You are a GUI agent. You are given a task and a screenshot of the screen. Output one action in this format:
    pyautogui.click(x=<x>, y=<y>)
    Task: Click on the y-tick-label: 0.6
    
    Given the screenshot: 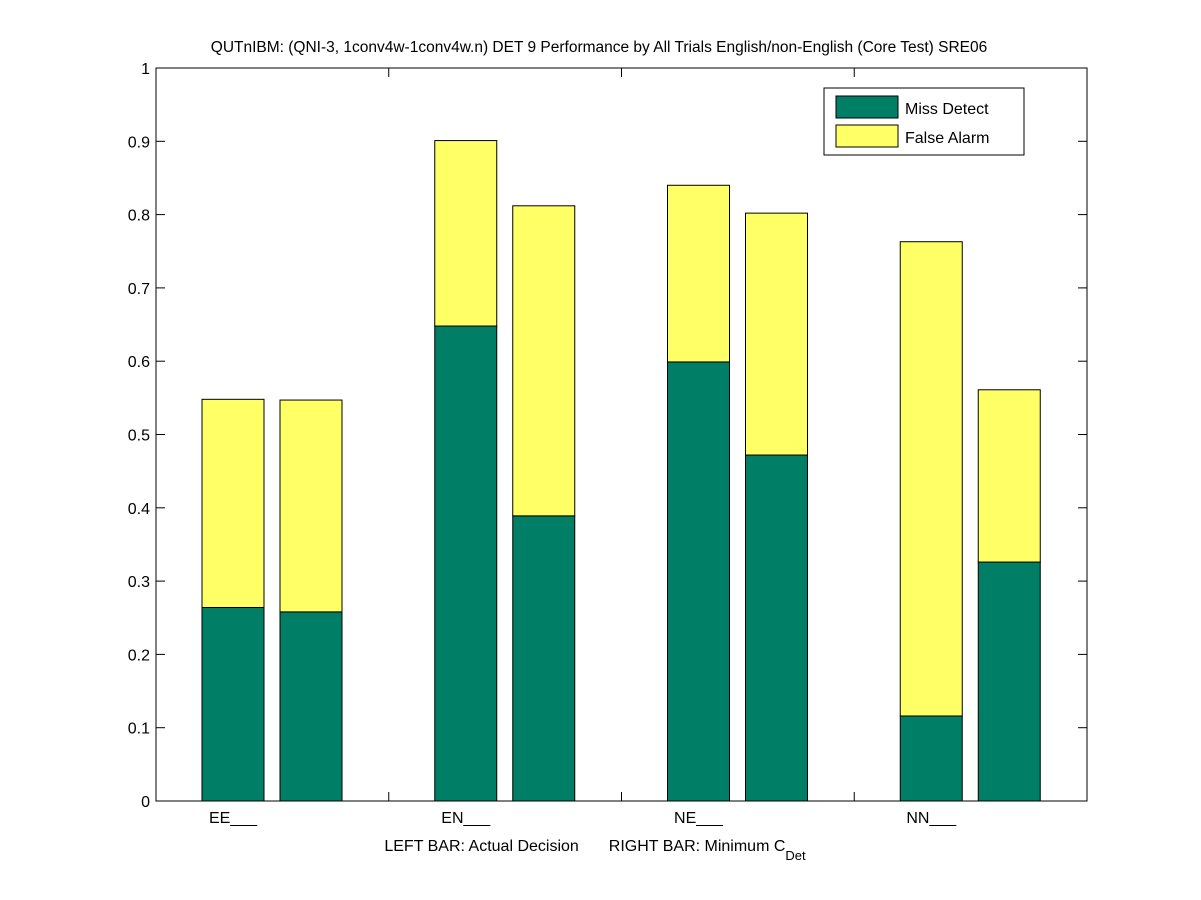 What is the action you would take?
    pyautogui.click(x=139, y=362)
    